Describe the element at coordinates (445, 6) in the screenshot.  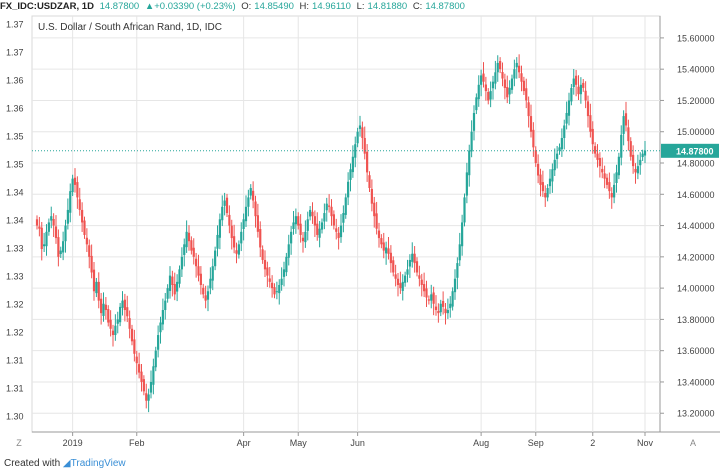
I see `close-value: 14.87800` at that location.